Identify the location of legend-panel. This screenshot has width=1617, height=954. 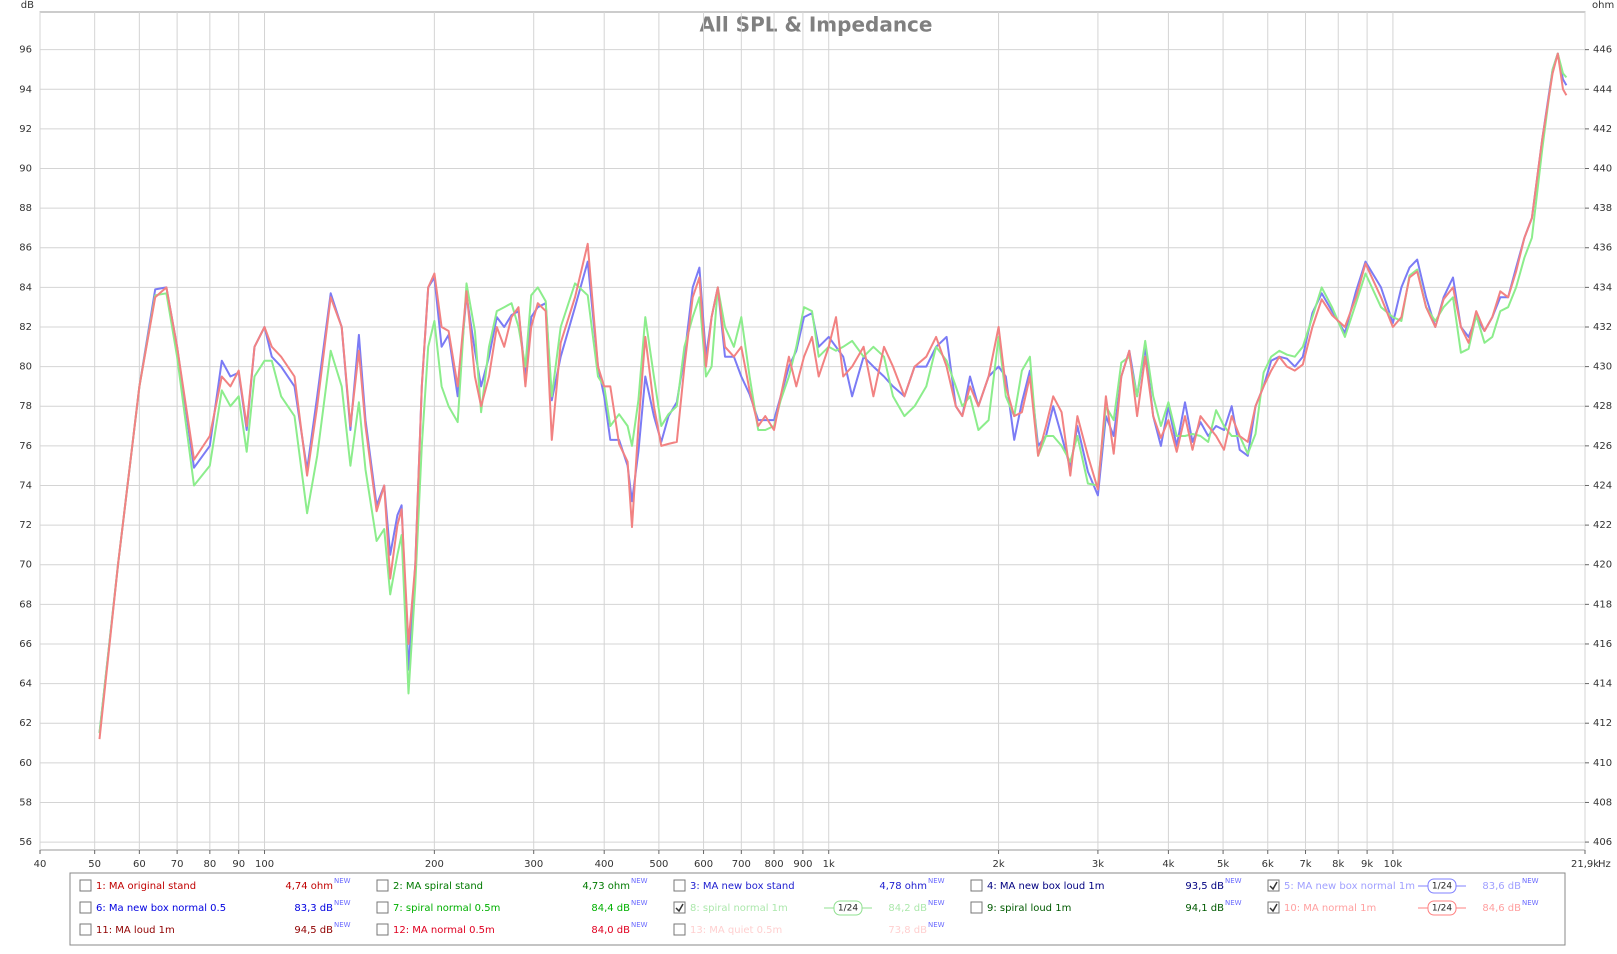
(817, 909).